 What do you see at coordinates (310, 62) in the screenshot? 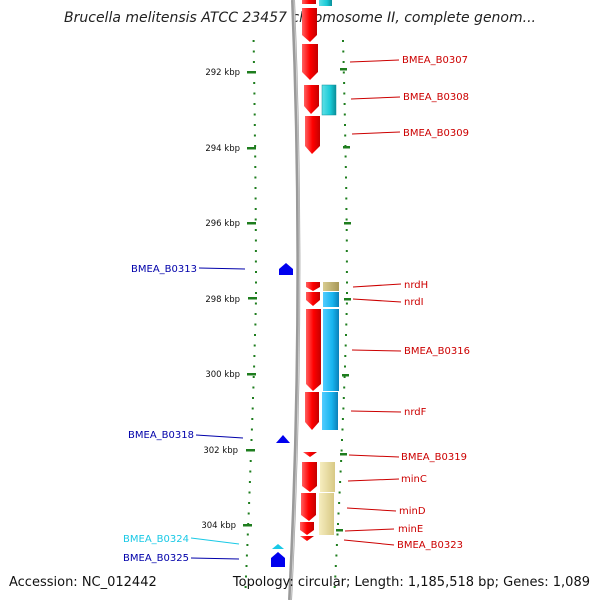
I see `gene-arrow-b0307` at bounding box center [310, 62].